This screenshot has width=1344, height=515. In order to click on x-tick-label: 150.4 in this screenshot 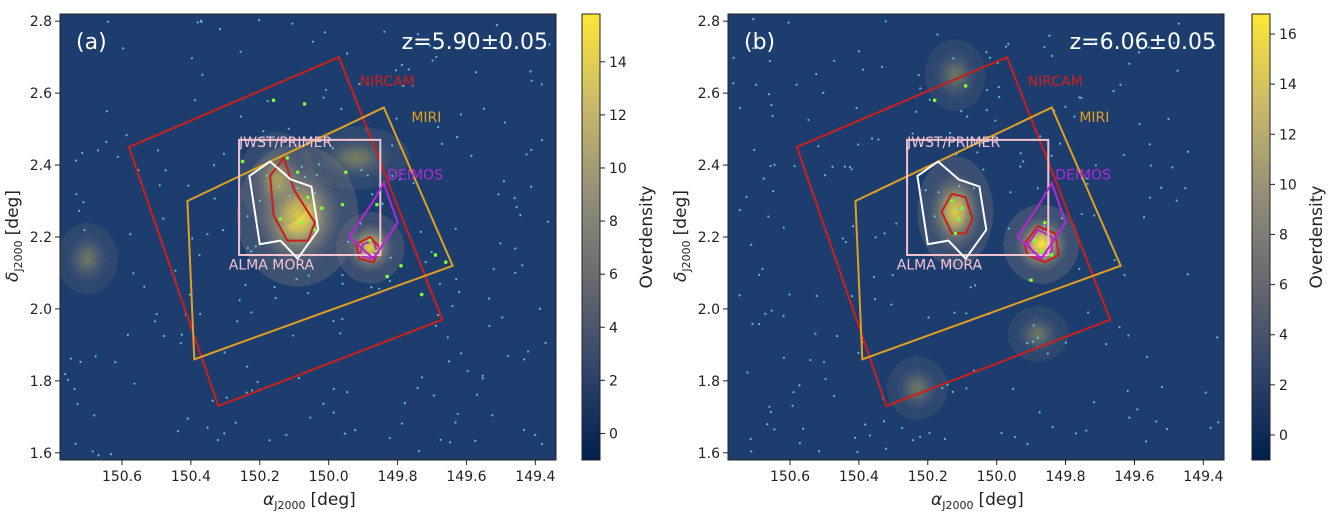, I will do `click(191, 477)`.